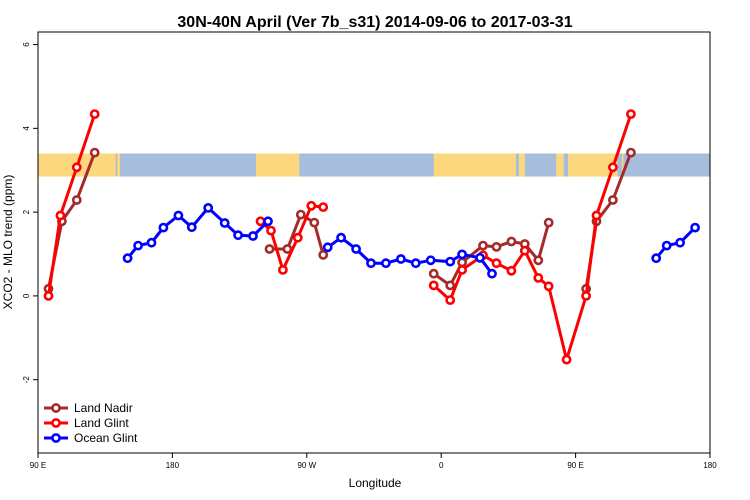  What do you see at coordinates (575, 465) in the screenshot?
I see `x-tick-label-4: 90 E` at bounding box center [575, 465].